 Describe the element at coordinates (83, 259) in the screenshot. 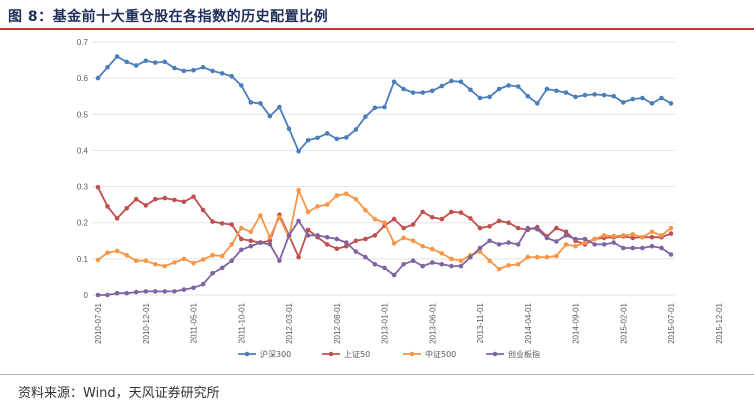

I see `y-tick-label: 0.1` at that location.